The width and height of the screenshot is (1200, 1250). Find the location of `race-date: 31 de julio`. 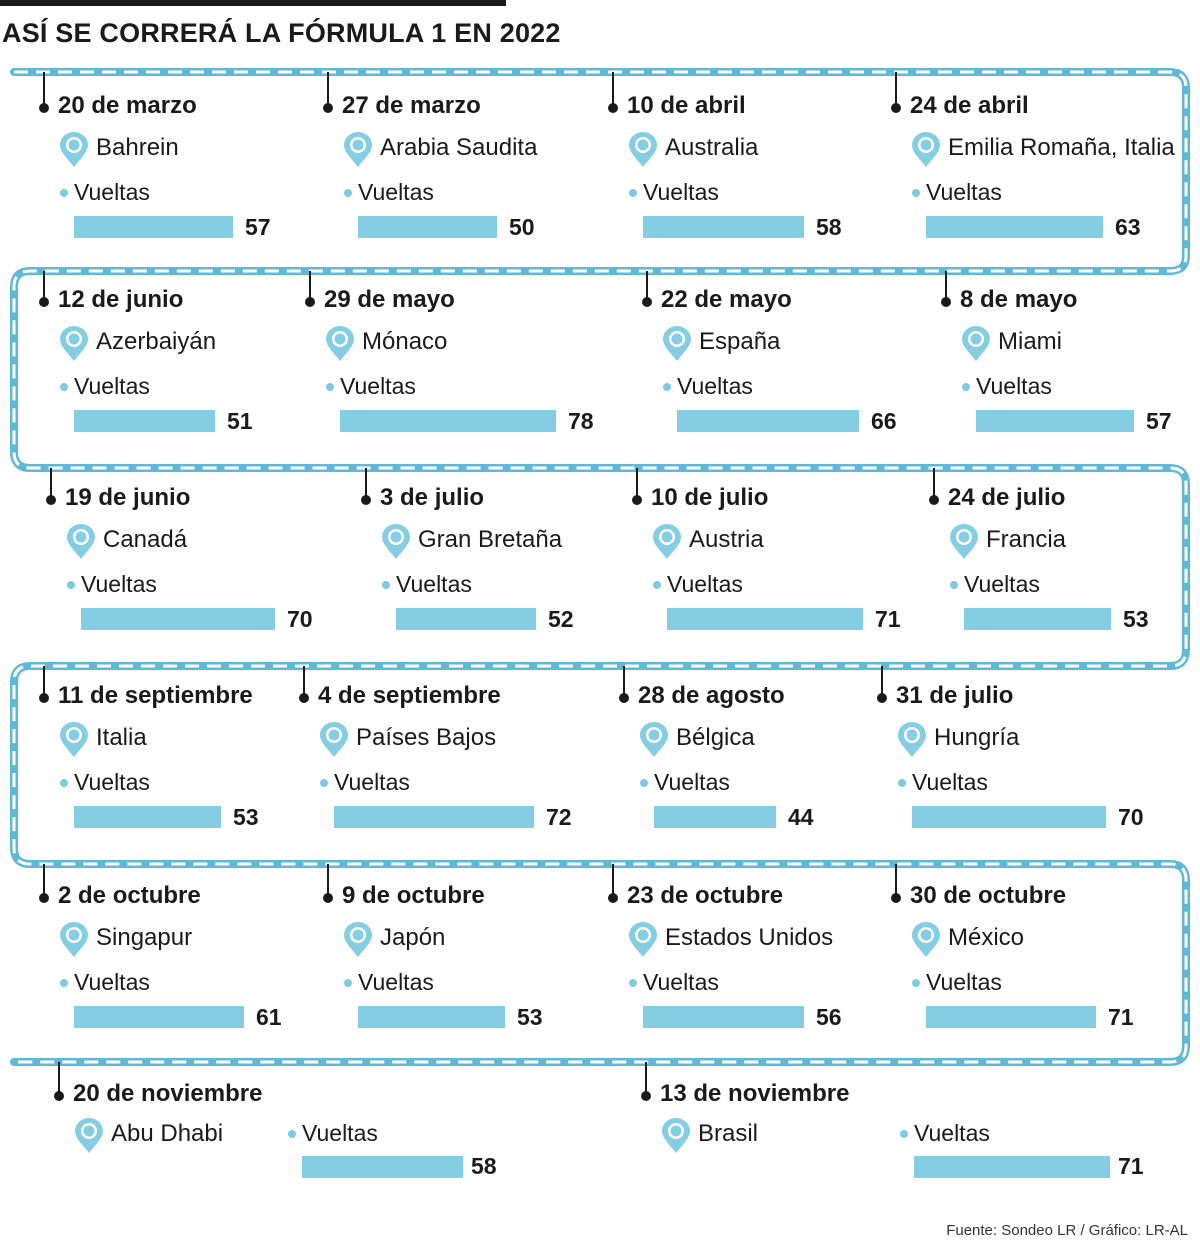

race-date: 31 de julio is located at coordinates (955, 695).